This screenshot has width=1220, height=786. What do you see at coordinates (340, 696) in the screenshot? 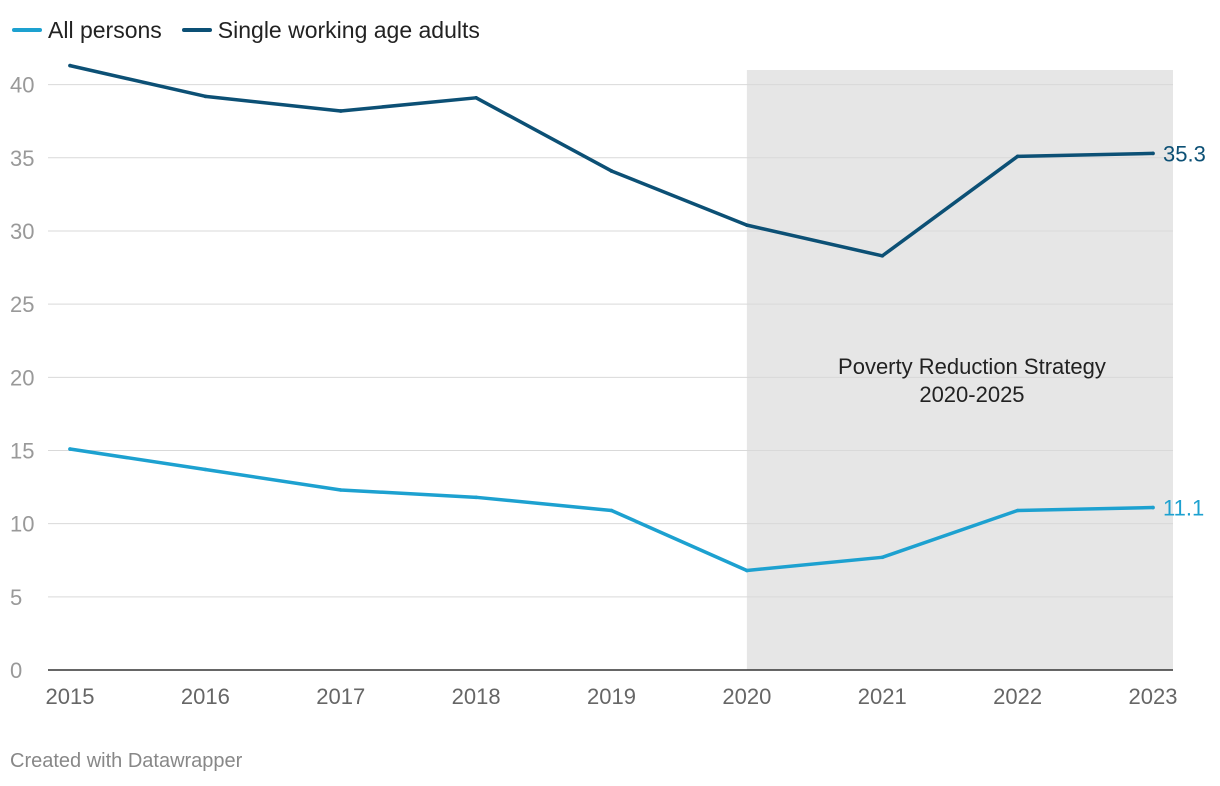
I see `x-tick-label-2017: 2017` at bounding box center [340, 696].